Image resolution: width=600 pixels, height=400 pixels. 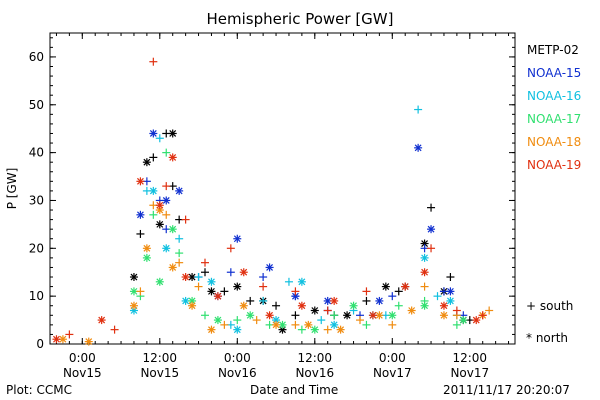 What do you see at coordinates (314, 373) in the screenshot?
I see `x-tick-date: Nov16` at bounding box center [314, 373].